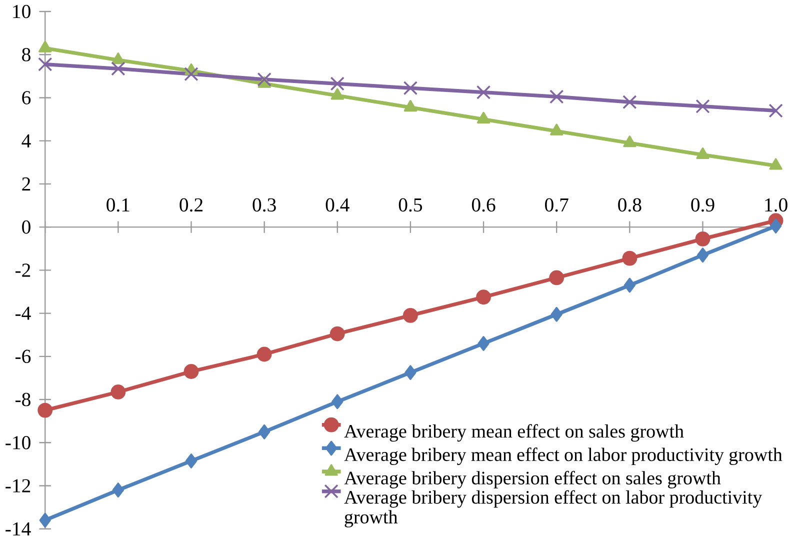 The height and width of the screenshot is (540, 793). What do you see at coordinates (23, 356) in the screenshot?
I see `y-tick-label: -6` at bounding box center [23, 356].